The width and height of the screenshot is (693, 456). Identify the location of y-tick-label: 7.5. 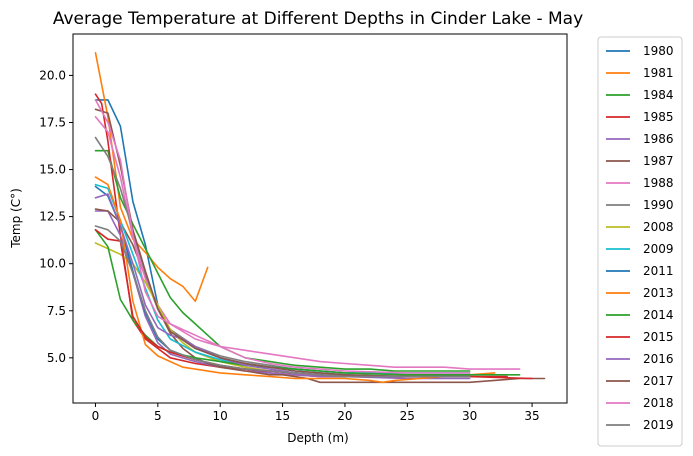
(56, 311).